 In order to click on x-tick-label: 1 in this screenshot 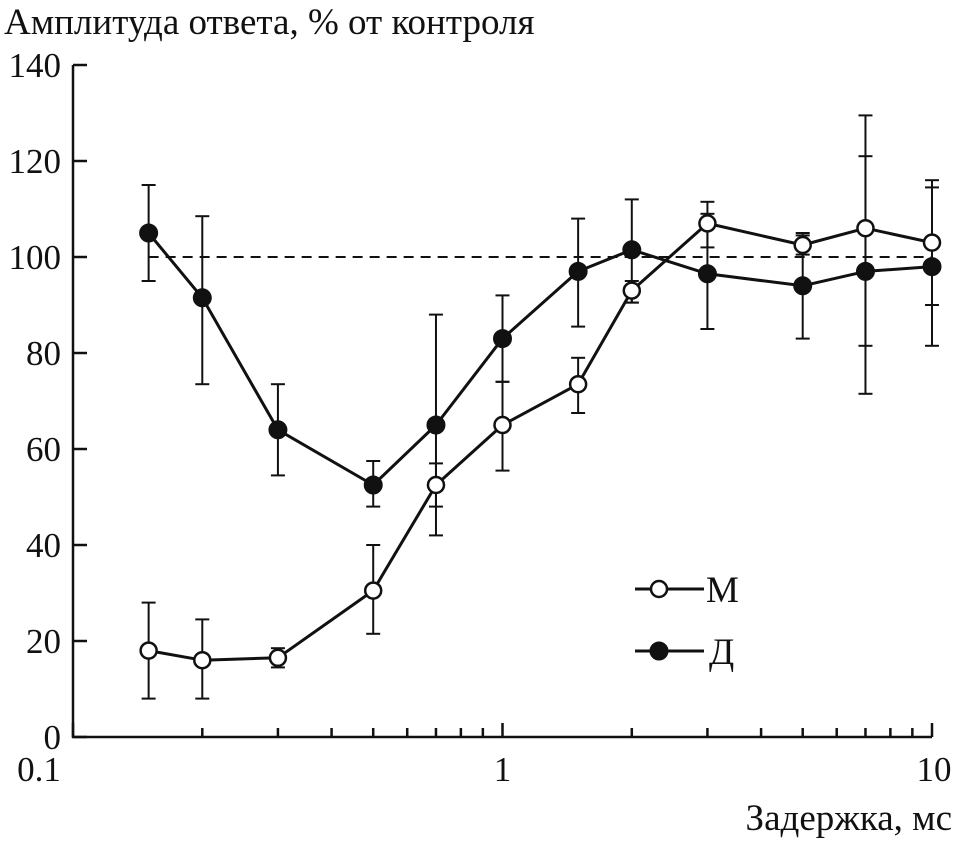, I will do `click(503, 769)`.